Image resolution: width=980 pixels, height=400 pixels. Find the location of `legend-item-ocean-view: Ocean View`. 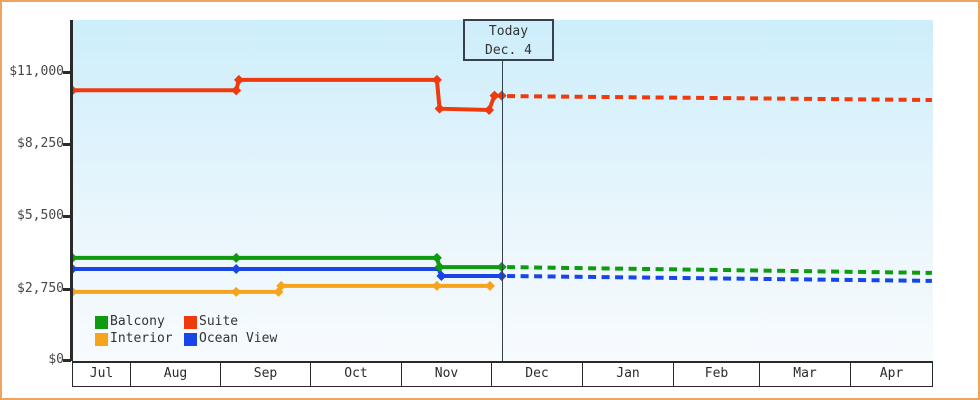

legend-item-ocean-view: Ocean View is located at coordinates (230, 339).